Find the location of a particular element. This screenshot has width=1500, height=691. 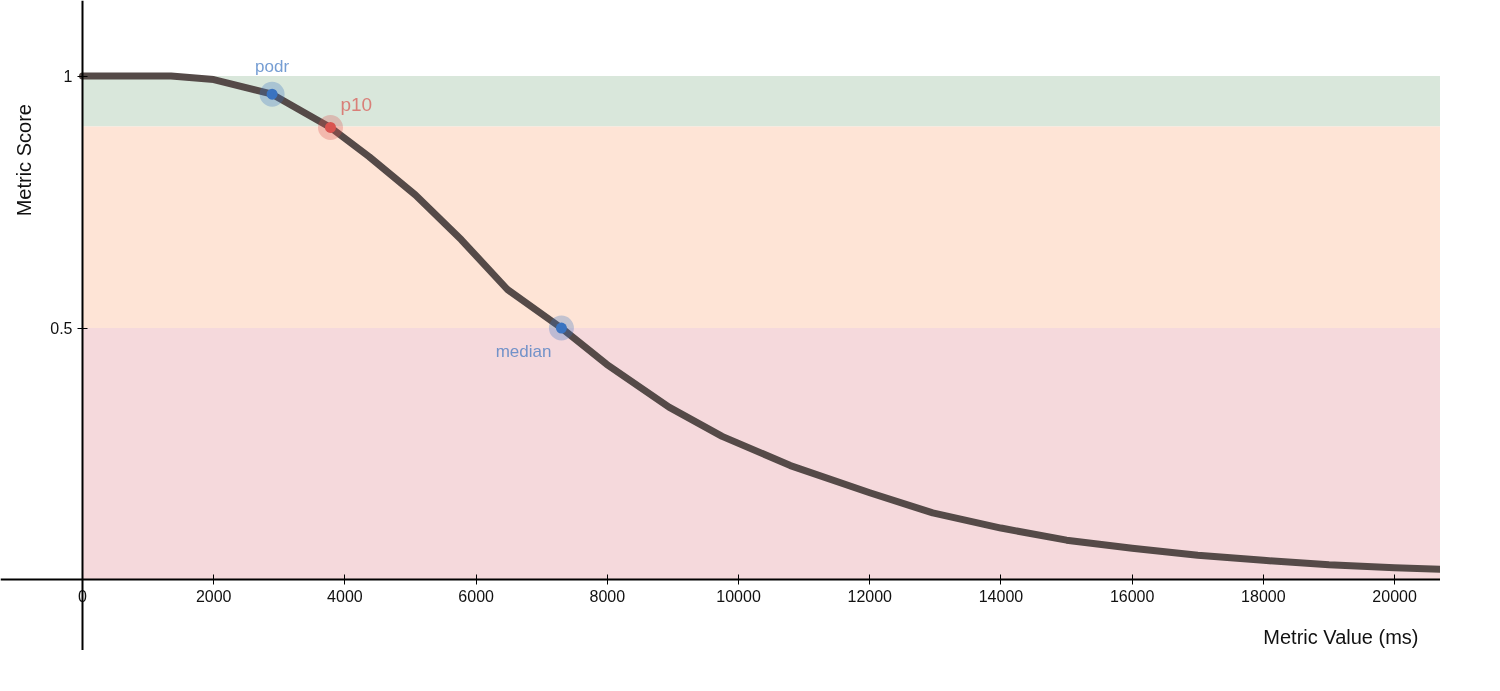

x-tick-label: 12000 is located at coordinates (870, 596).